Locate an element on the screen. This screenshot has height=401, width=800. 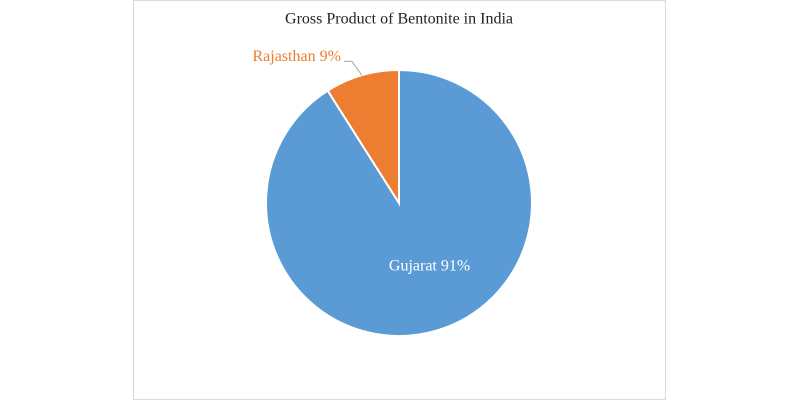
data-label: Gujarat 91% is located at coordinates (429, 266).